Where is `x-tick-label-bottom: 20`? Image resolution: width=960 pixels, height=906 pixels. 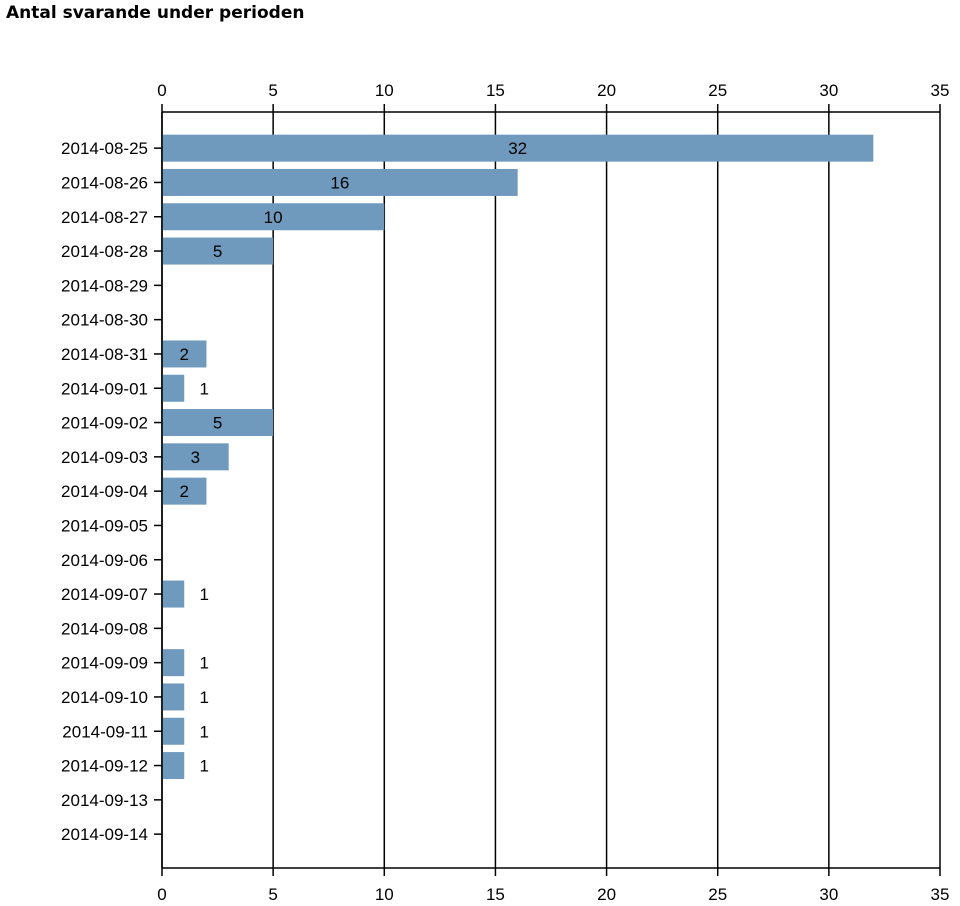
x-tick-label-bottom: 20 is located at coordinates (606, 894).